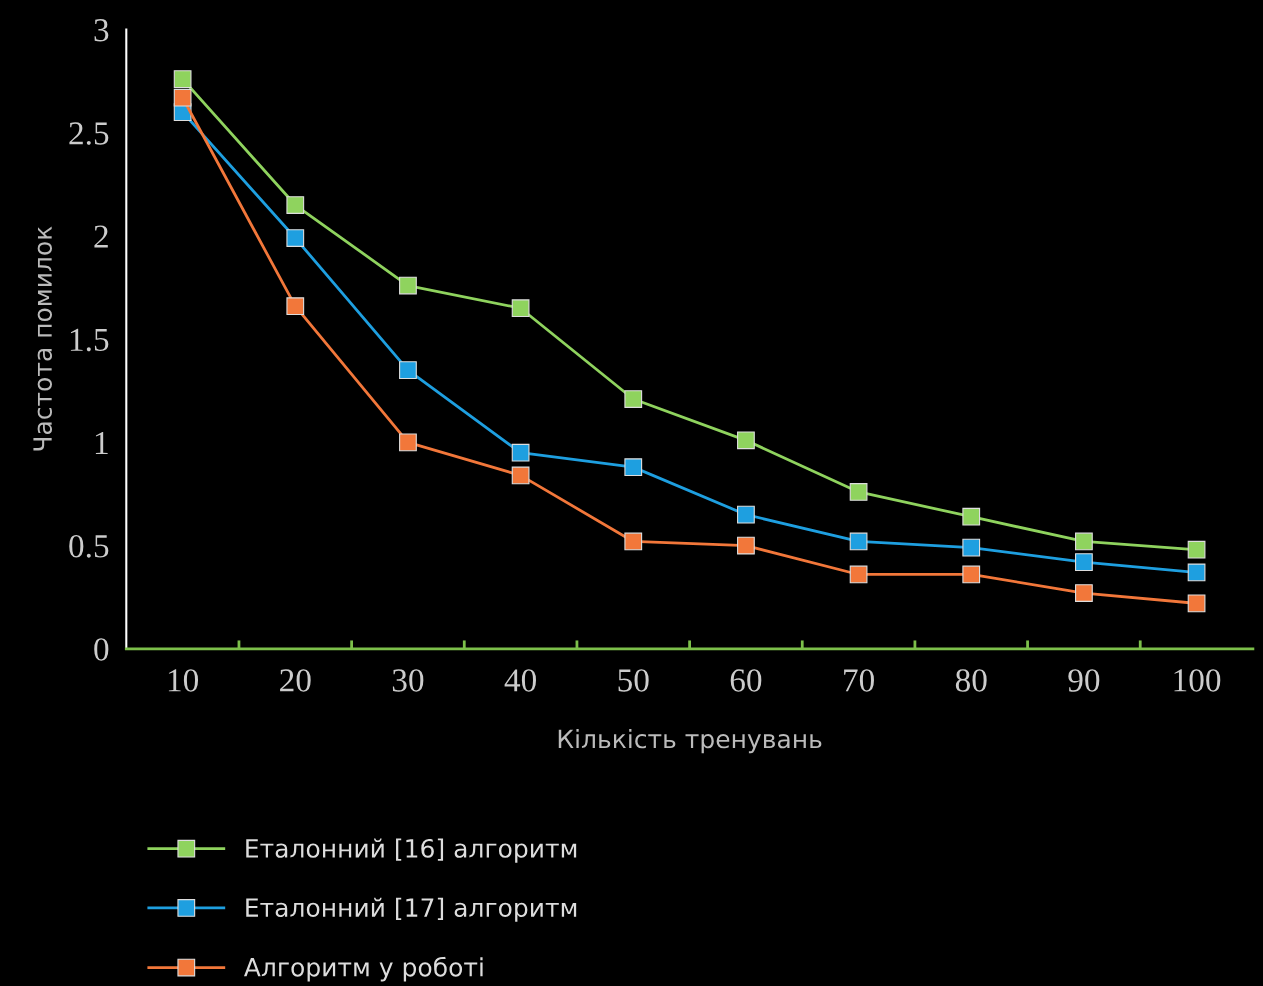 The height and width of the screenshot is (986, 1263). Describe the element at coordinates (1084, 680) in the screenshot. I see `x-tick-label: 90` at that location.